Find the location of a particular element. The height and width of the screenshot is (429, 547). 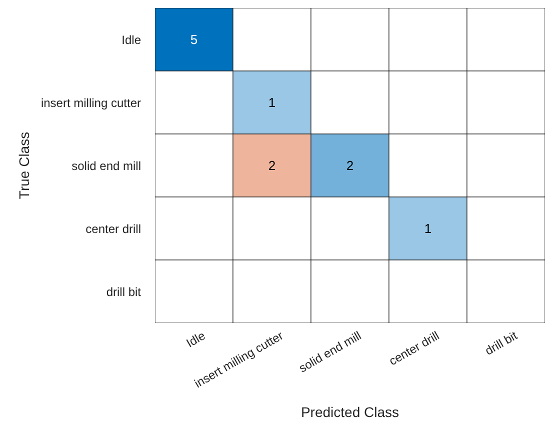

y-tick-label: insert milling cutter is located at coordinates (91, 103).